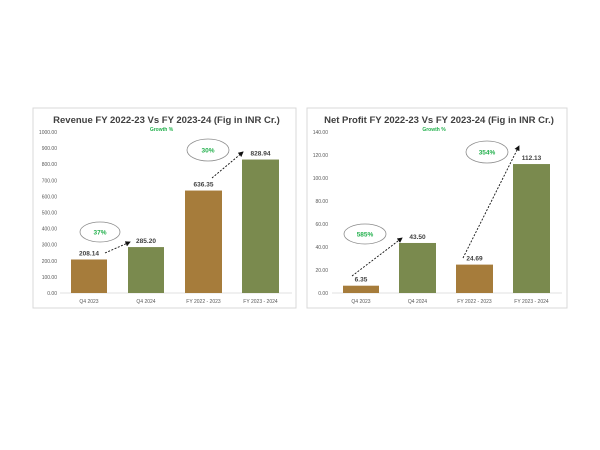  I want to click on y-tick-label: 20.00, so click(321, 271).